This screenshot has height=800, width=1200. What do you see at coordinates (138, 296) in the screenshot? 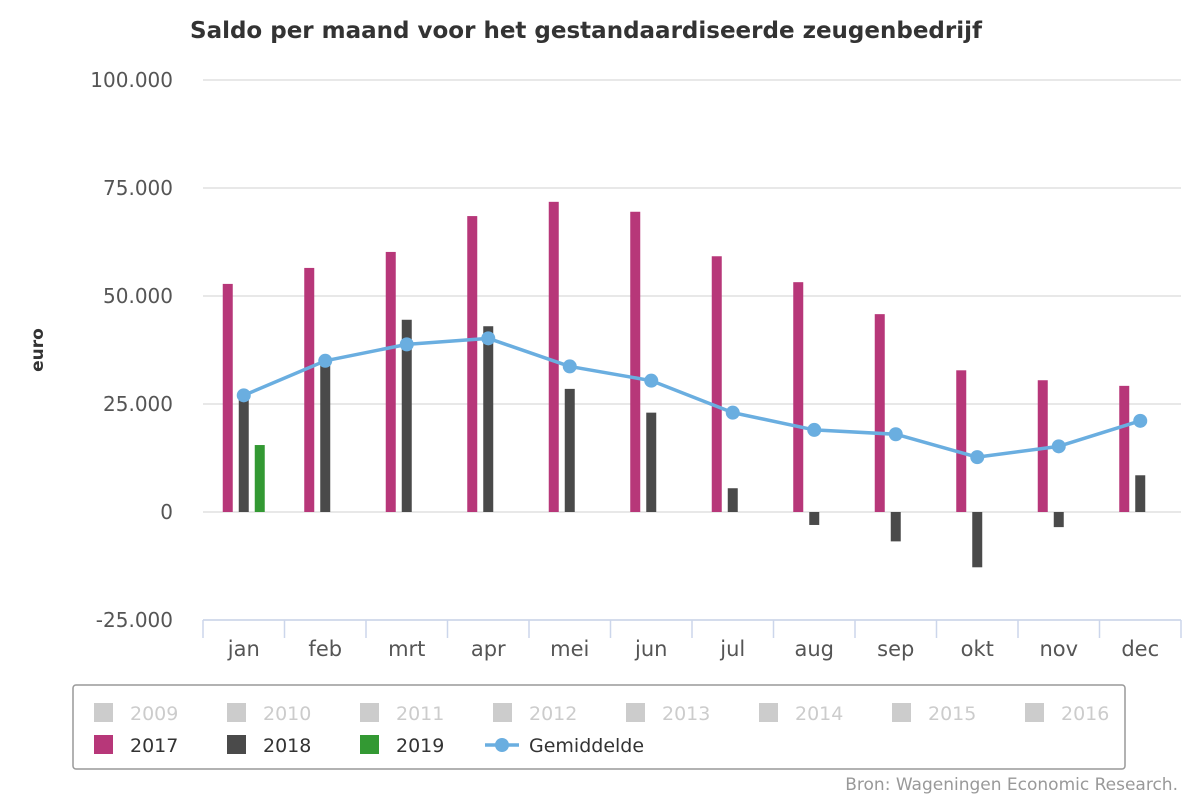
I see `y-tick-label: 50.000` at bounding box center [138, 296].